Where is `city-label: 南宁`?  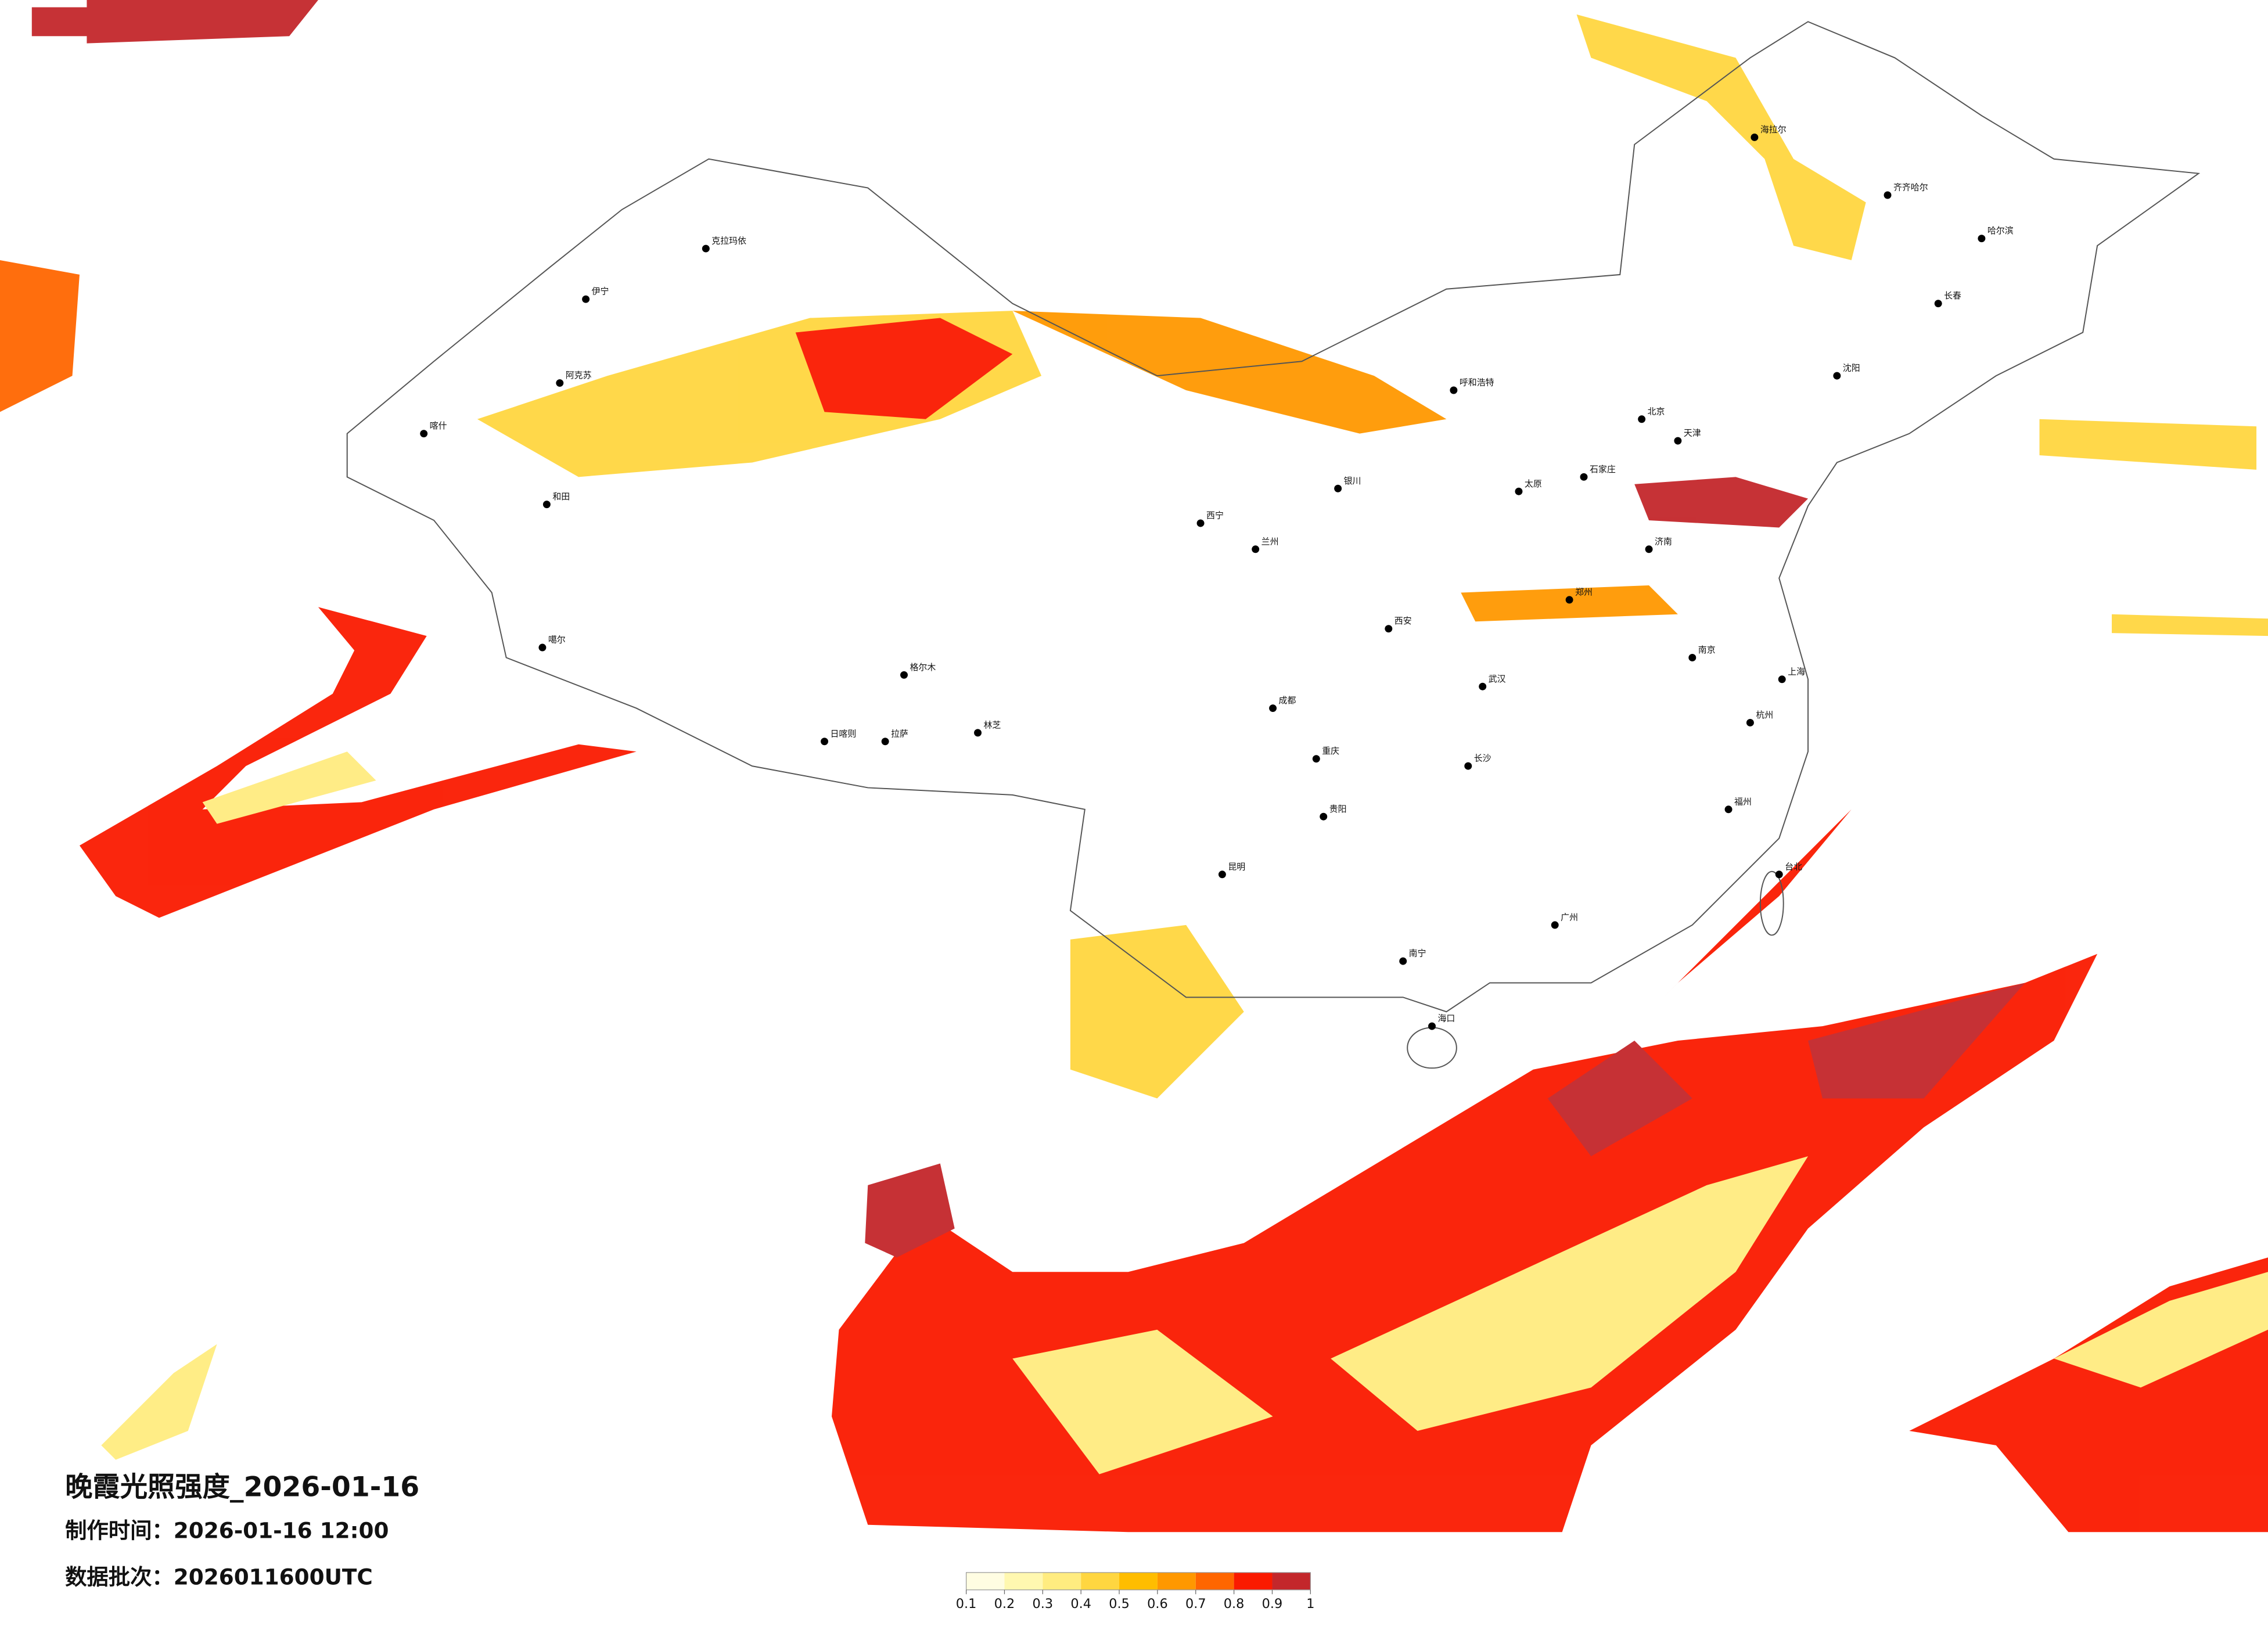
city-label: 南宁 is located at coordinates (1417, 953).